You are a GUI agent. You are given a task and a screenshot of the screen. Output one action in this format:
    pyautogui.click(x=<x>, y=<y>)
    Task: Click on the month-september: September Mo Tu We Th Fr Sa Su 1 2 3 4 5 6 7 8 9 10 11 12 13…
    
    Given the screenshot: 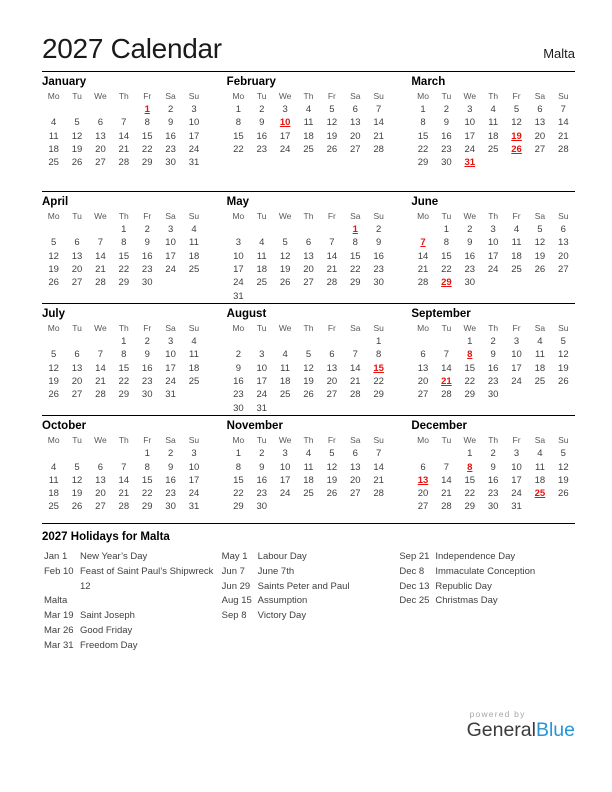 What is the action you would take?
    pyautogui.click(x=493, y=361)
    